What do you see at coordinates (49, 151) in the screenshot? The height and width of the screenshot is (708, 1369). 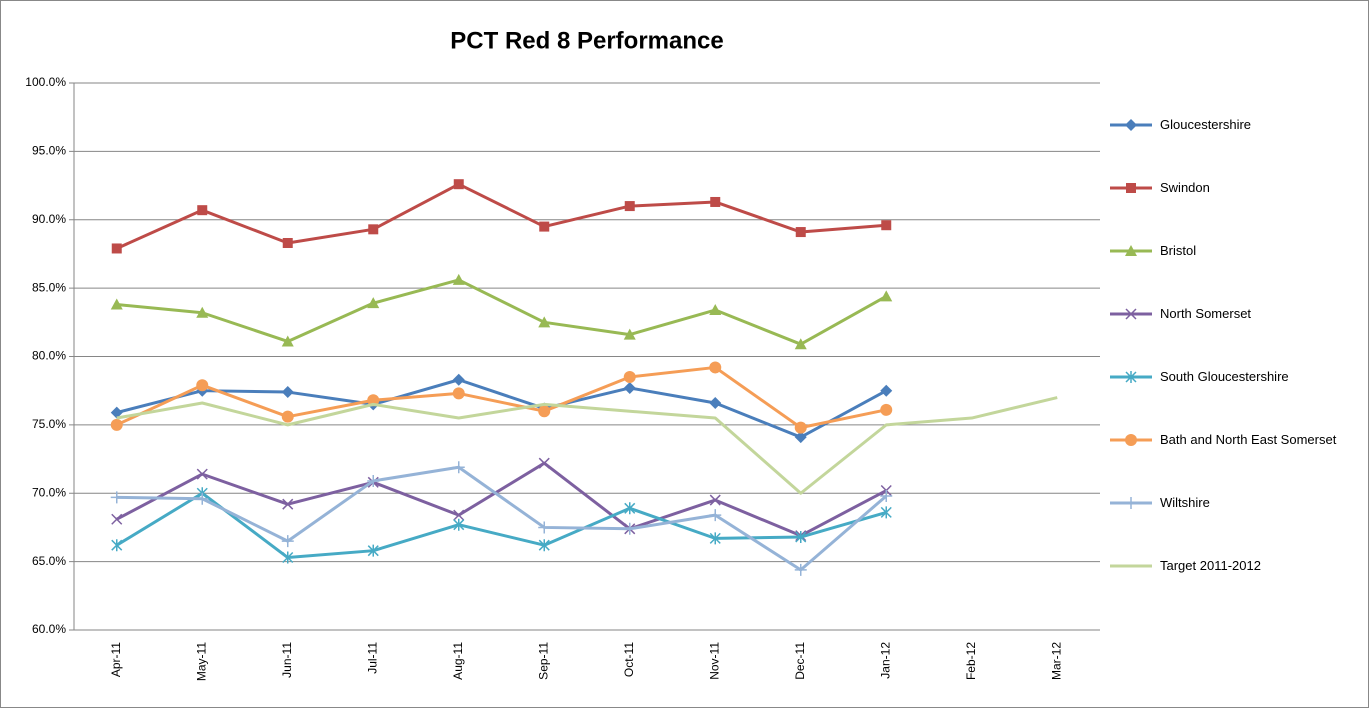 I see `y-tick-label: 95.0%` at bounding box center [49, 151].